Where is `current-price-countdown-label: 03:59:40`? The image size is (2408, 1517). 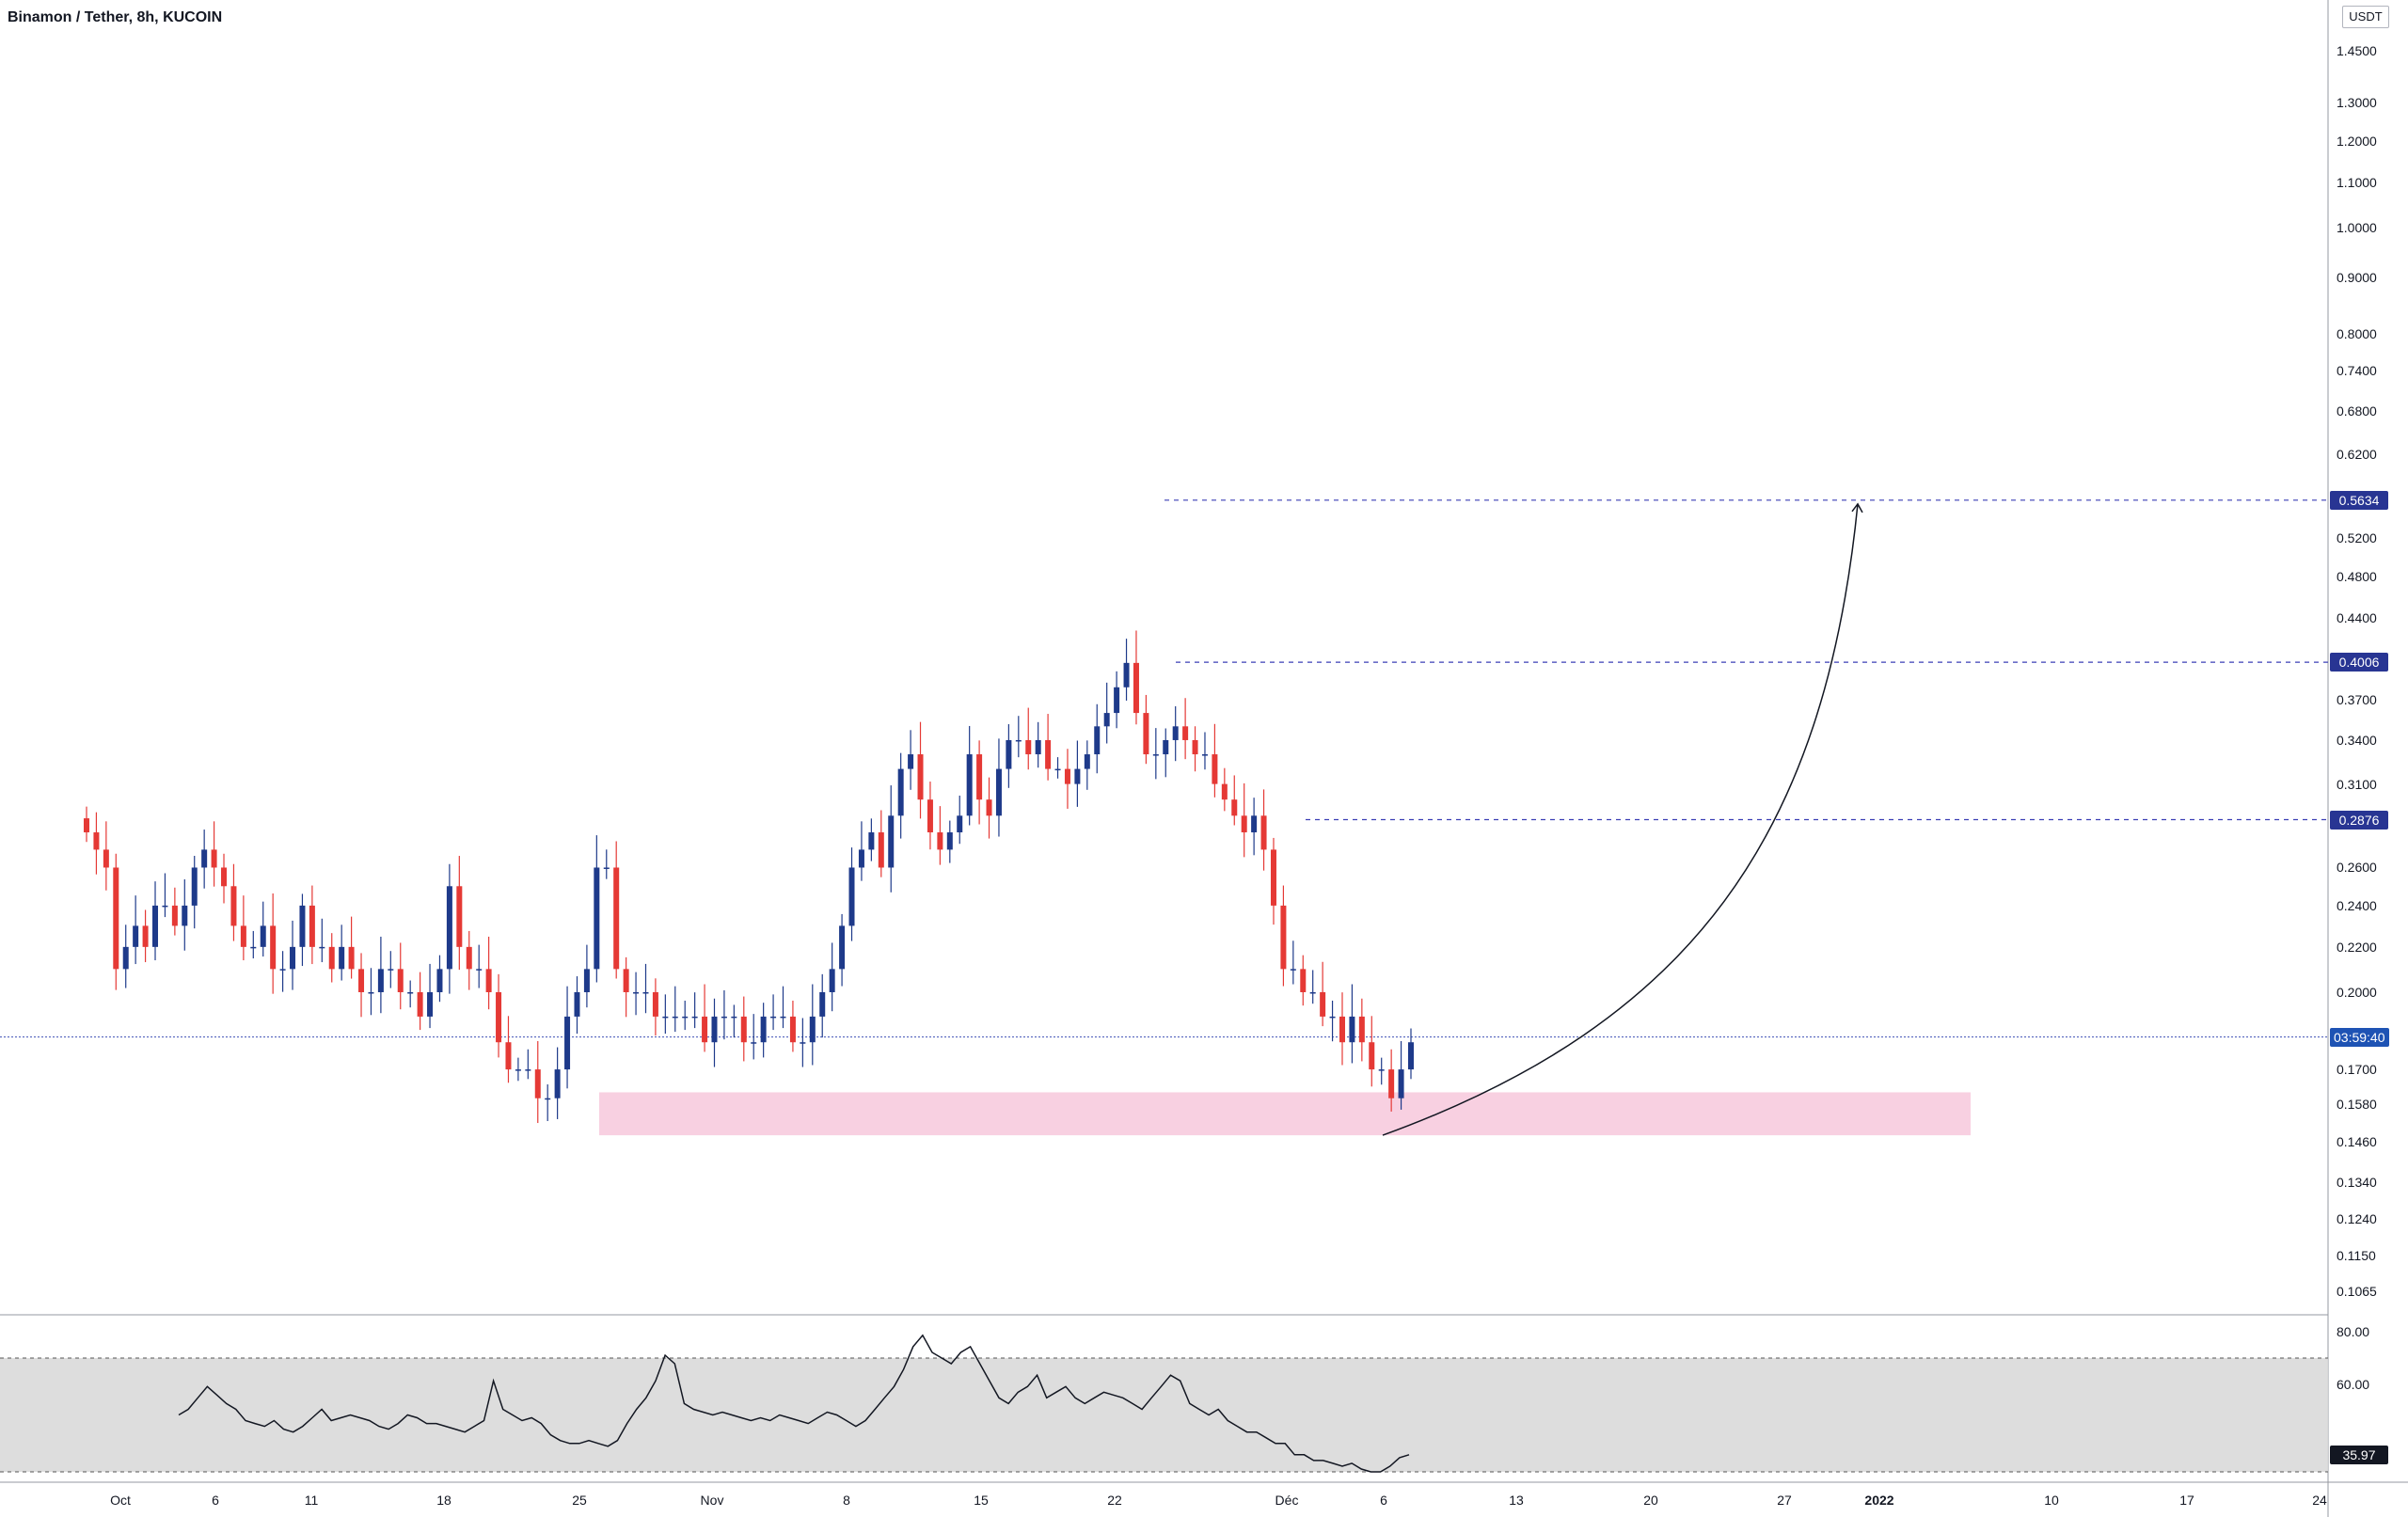 current-price-countdown-label: 03:59:40 is located at coordinates (2360, 1037).